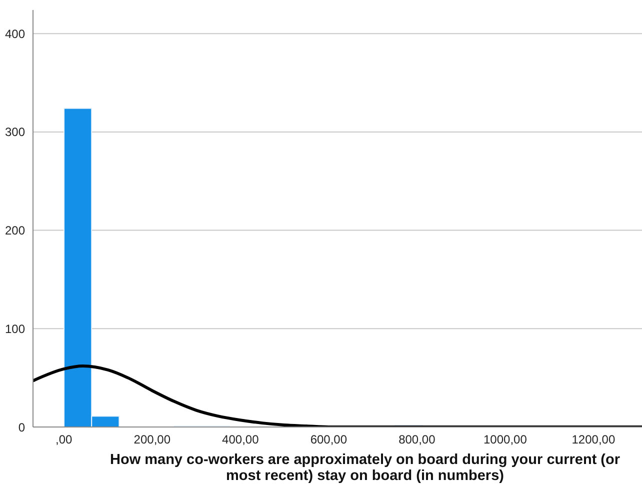  What do you see at coordinates (417, 439) in the screenshot?
I see `x-tick-label: 800,00` at bounding box center [417, 439].